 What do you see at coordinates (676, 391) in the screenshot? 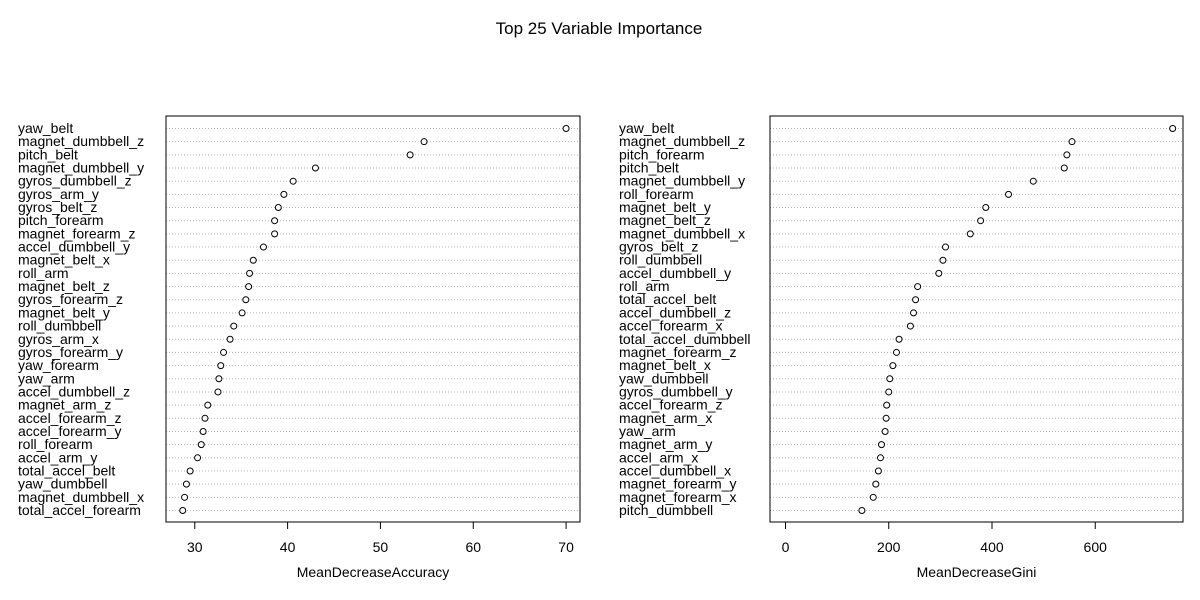
I see `category-label: gyros_dumbbell_y` at bounding box center [676, 391].